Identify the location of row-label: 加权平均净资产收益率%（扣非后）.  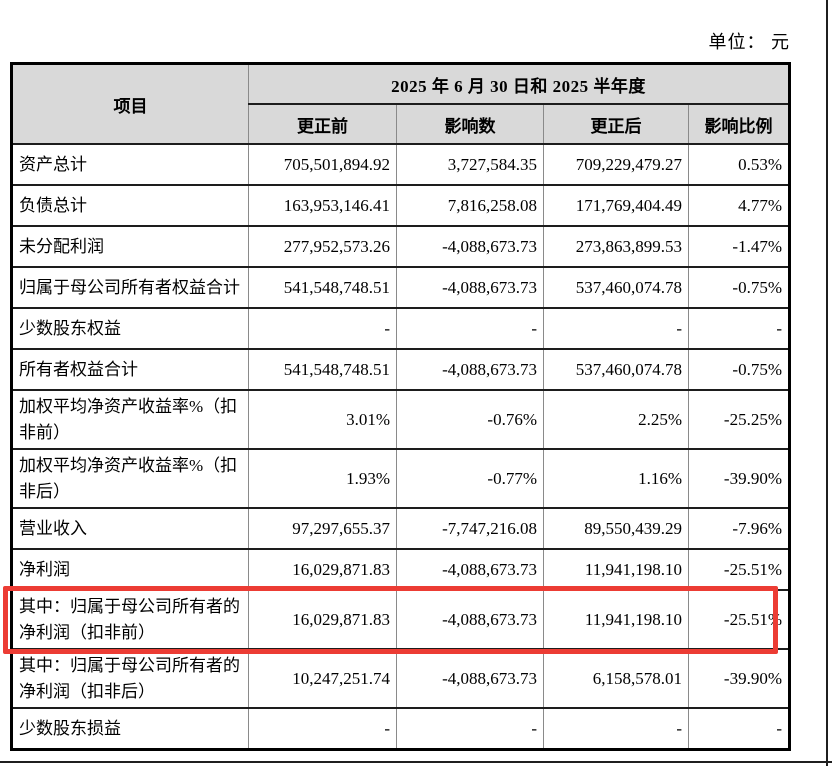
(130, 478).